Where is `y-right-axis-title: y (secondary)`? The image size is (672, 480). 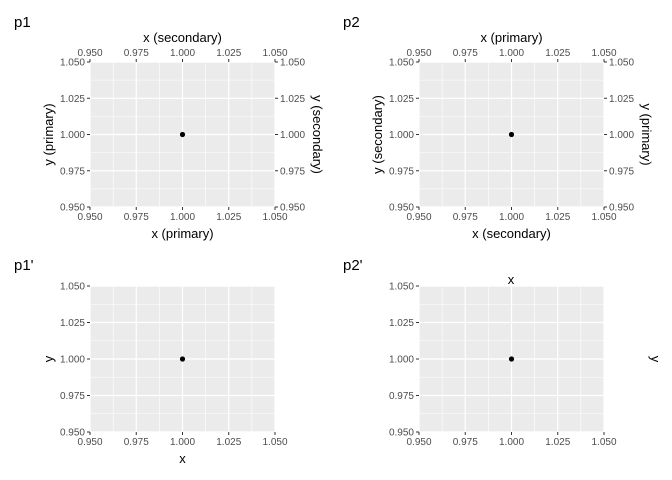
y-right-axis-title: y (secondary) is located at coordinates (317, 134).